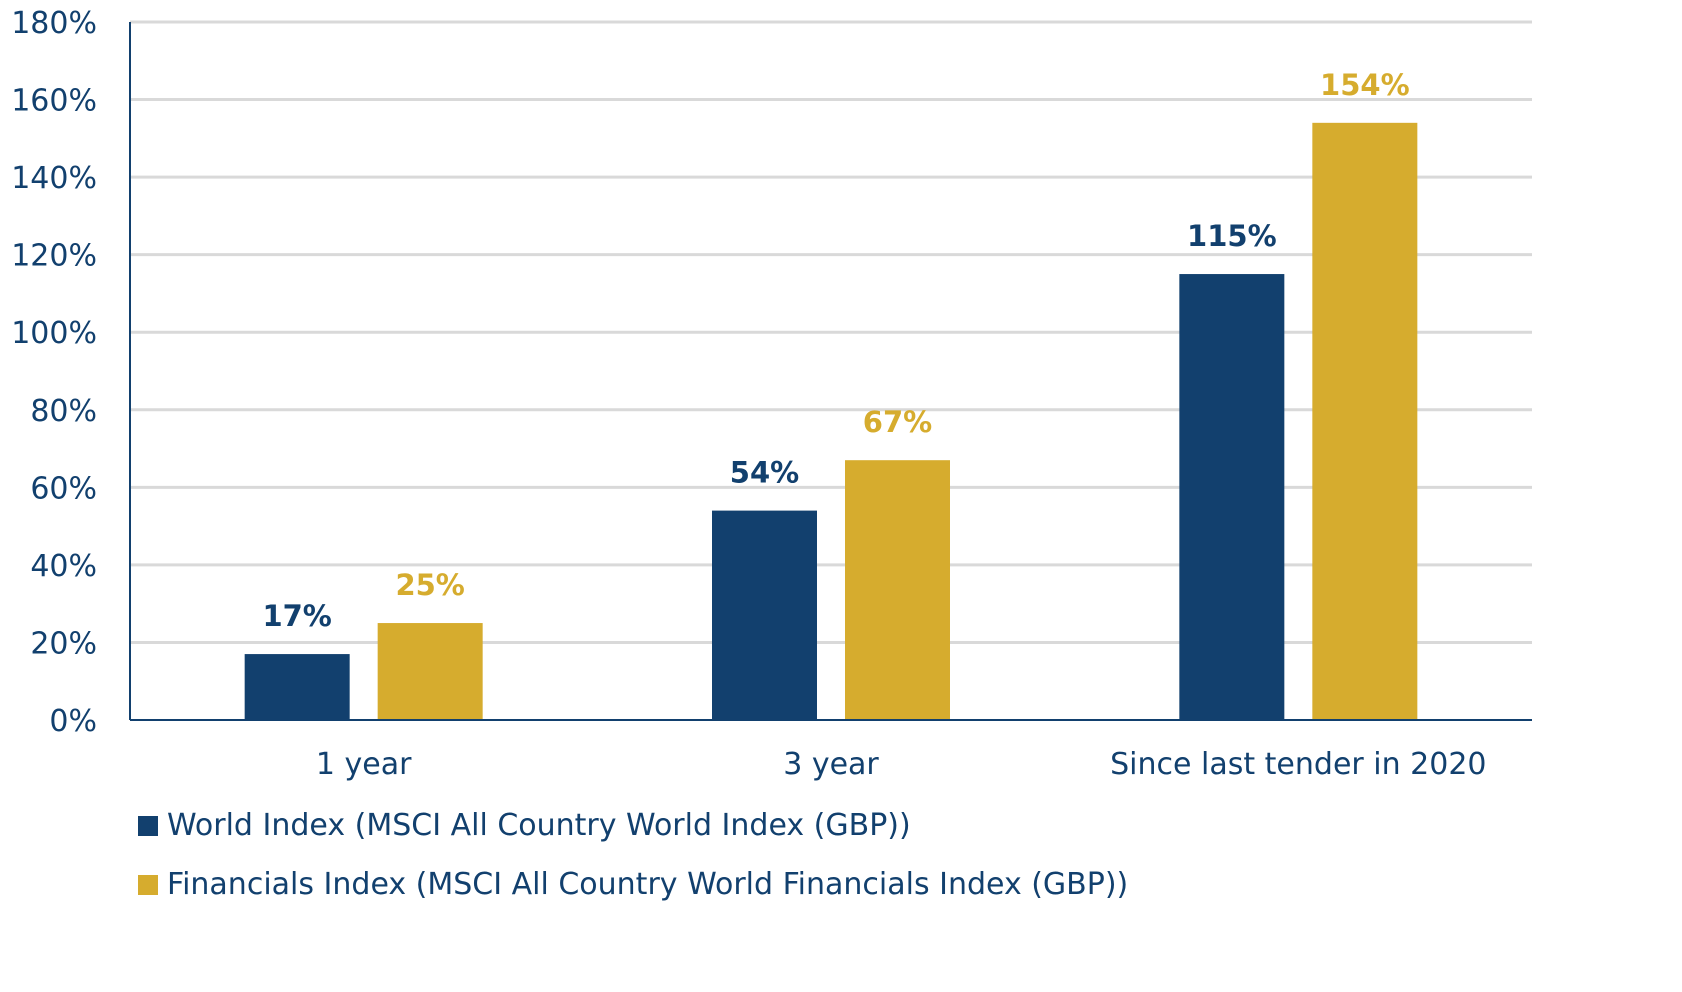  I want to click on legend-swatch-financials-index, so click(148, 884).